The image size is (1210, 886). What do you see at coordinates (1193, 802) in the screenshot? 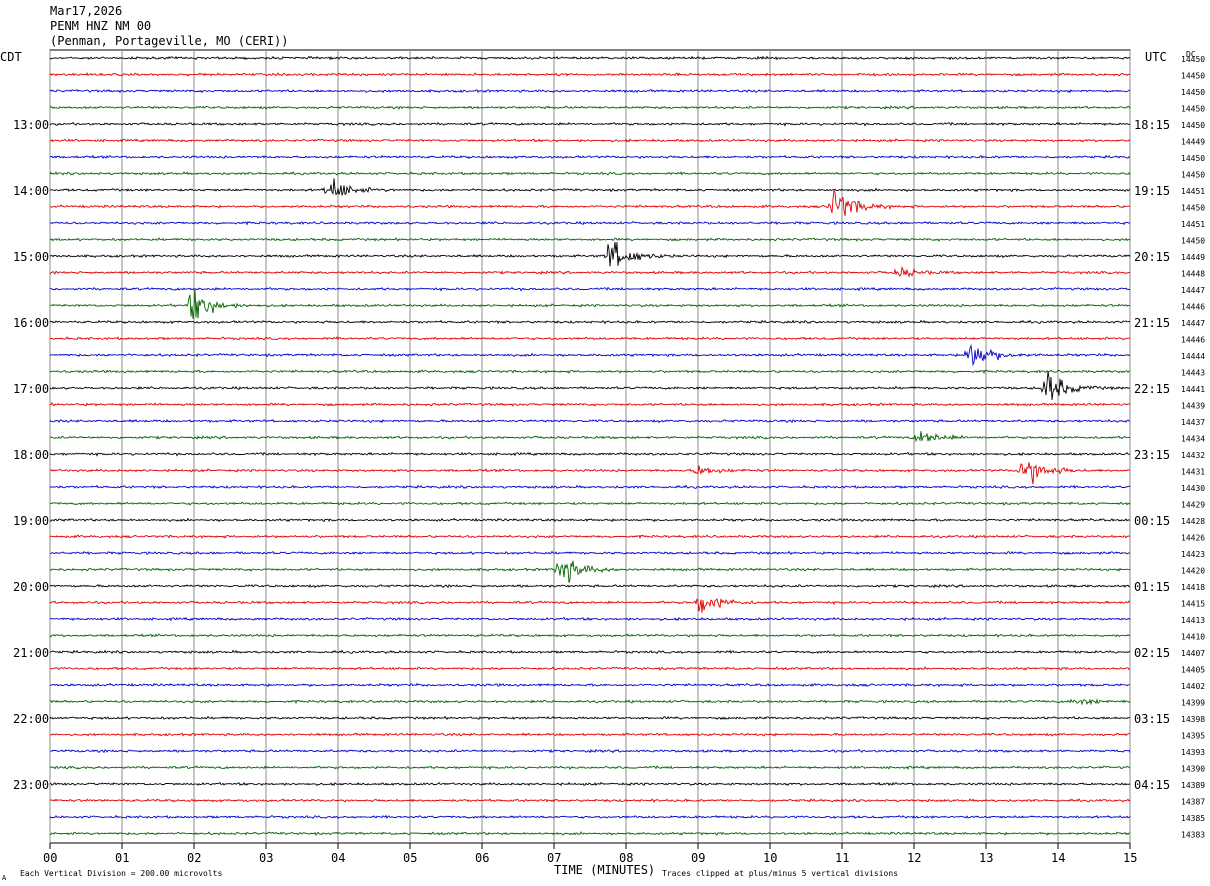
I see `dc-offset-label: 14387` at bounding box center [1193, 802].